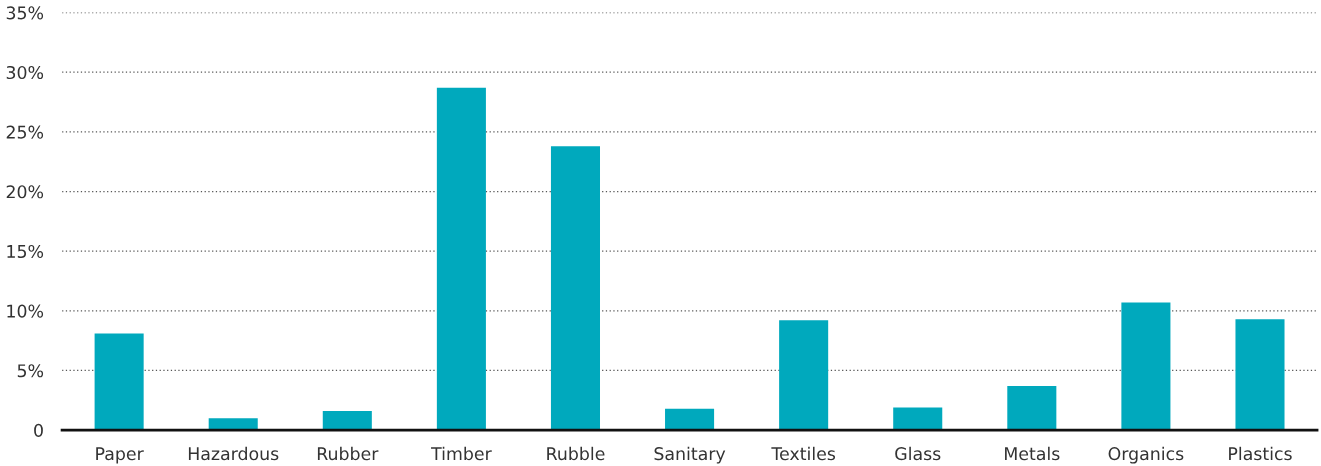 The image size is (1321, 466). What do you see at coordinates (25, 311) in the screenshot?
I see `y-tick-label: 10%` at bounding box center [25, 311].